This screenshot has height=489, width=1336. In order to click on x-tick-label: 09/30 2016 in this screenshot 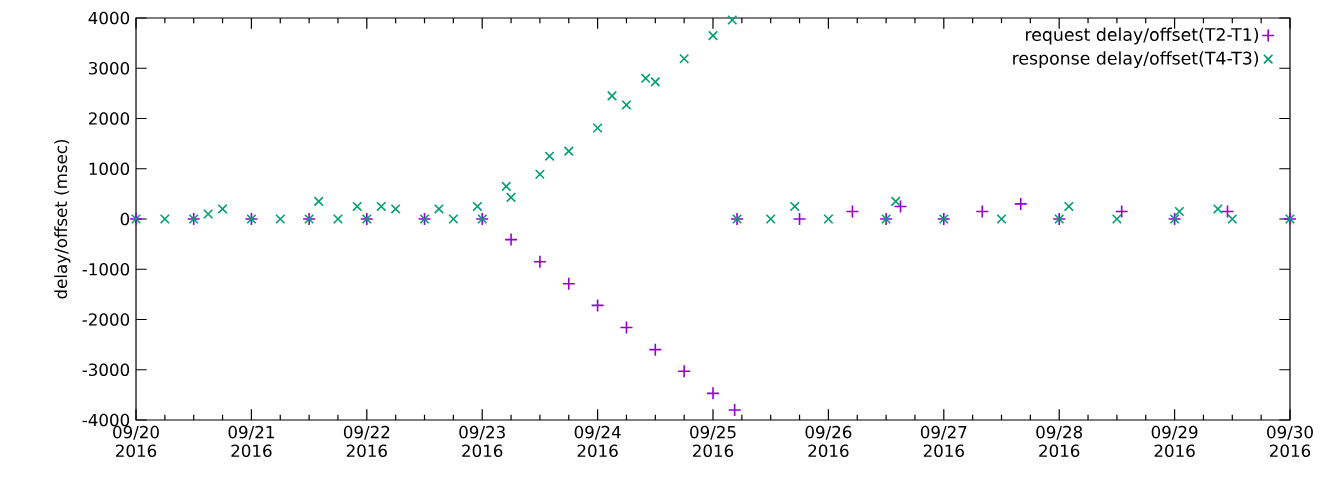, I will do `click(1290, 441)`.